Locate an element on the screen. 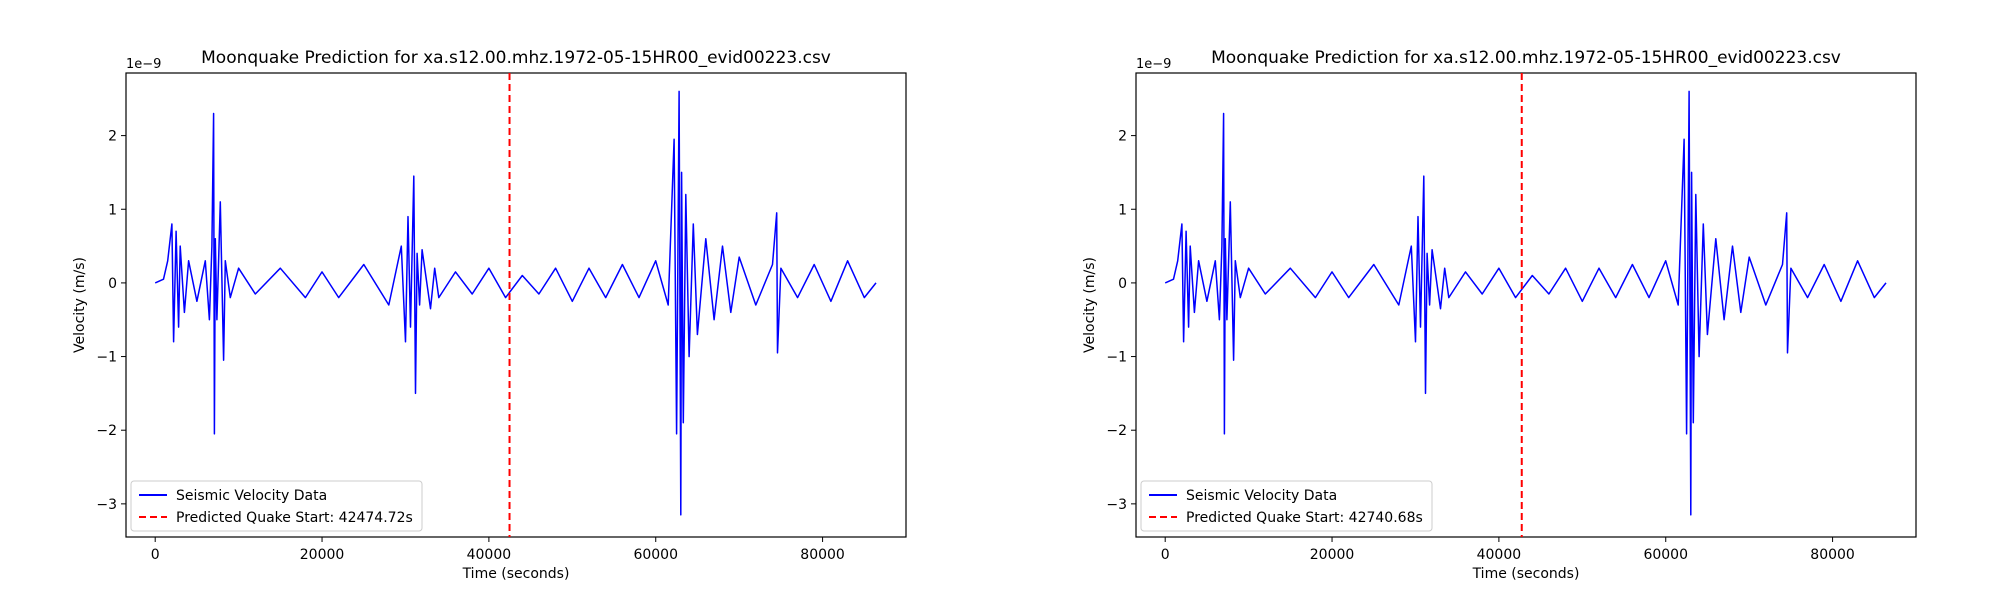 This screenshot has width=2000, height=600. legend-label-prediction: Predicted Quake Start: 42474.72s is located at coordinates (294, 518).